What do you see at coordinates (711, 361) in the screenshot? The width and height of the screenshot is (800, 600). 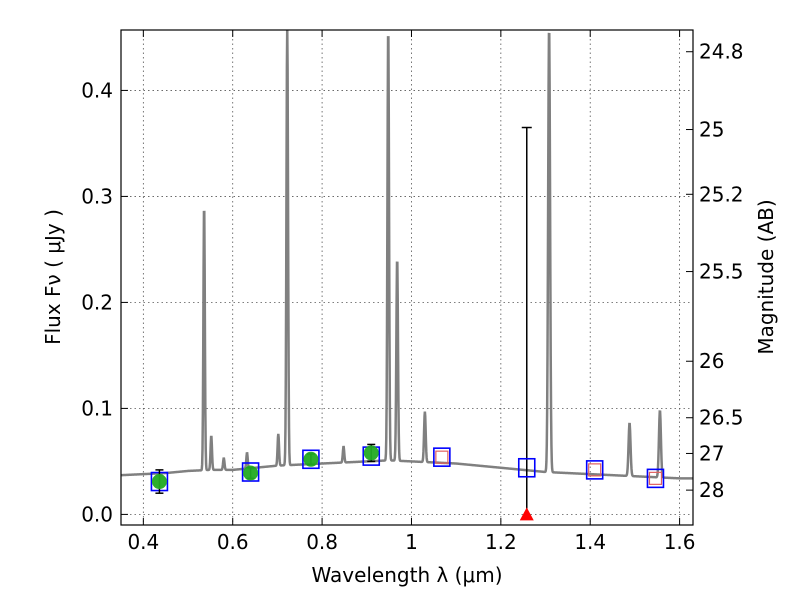 I see `right-tick-label: 26` at bounding box center [711, 361].